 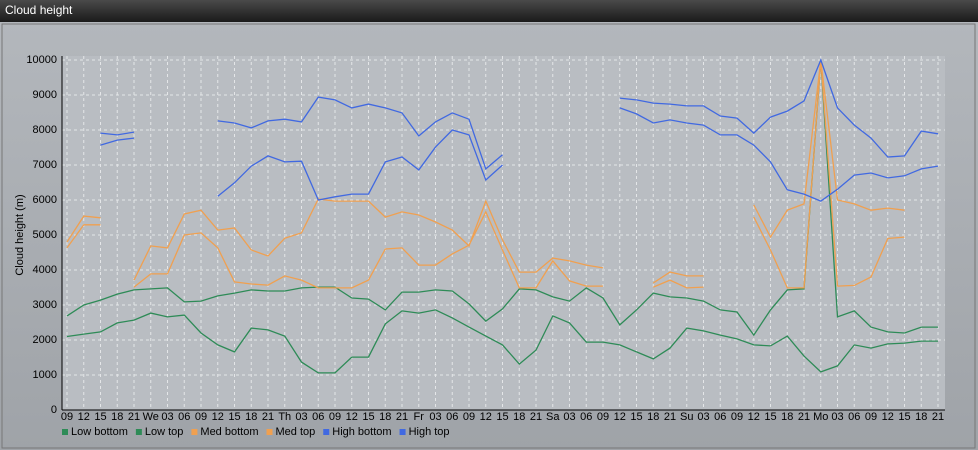 What do you see at coordinates (45, 95) in the screenshot?
I see `y-tick-label: 9000` at bounding box center [45, 95].